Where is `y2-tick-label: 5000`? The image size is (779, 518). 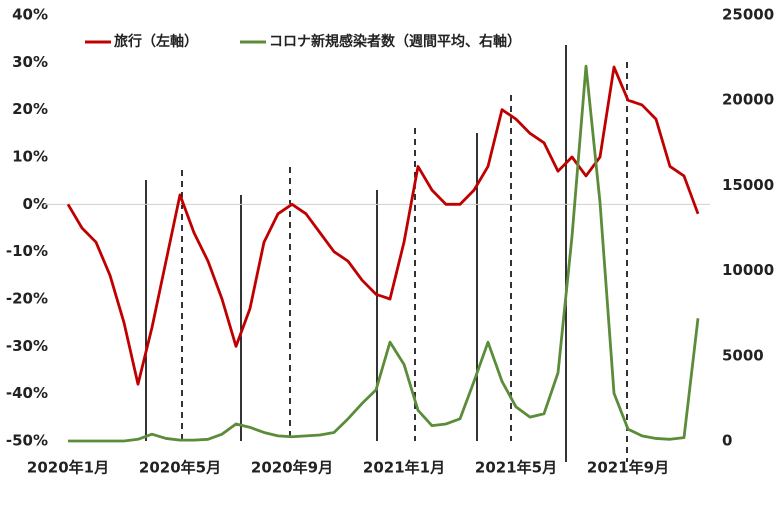
y2-tick-label: 5000 is located at coordinates (743, 355).